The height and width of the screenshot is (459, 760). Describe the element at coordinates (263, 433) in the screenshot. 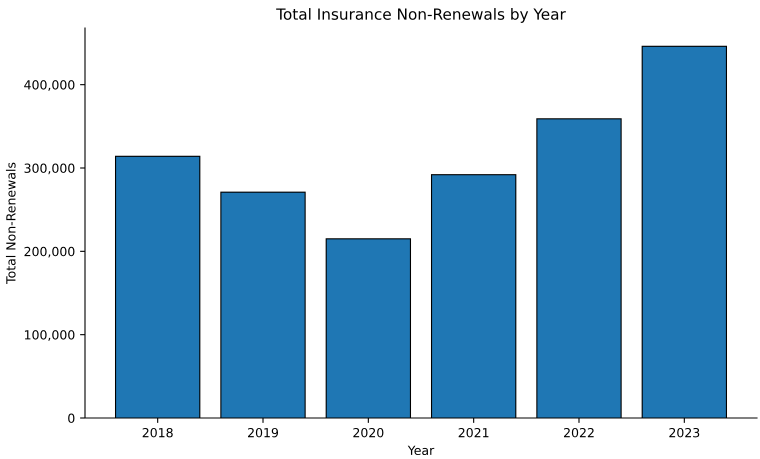

I see `x-tick-label: 2019` at that location.